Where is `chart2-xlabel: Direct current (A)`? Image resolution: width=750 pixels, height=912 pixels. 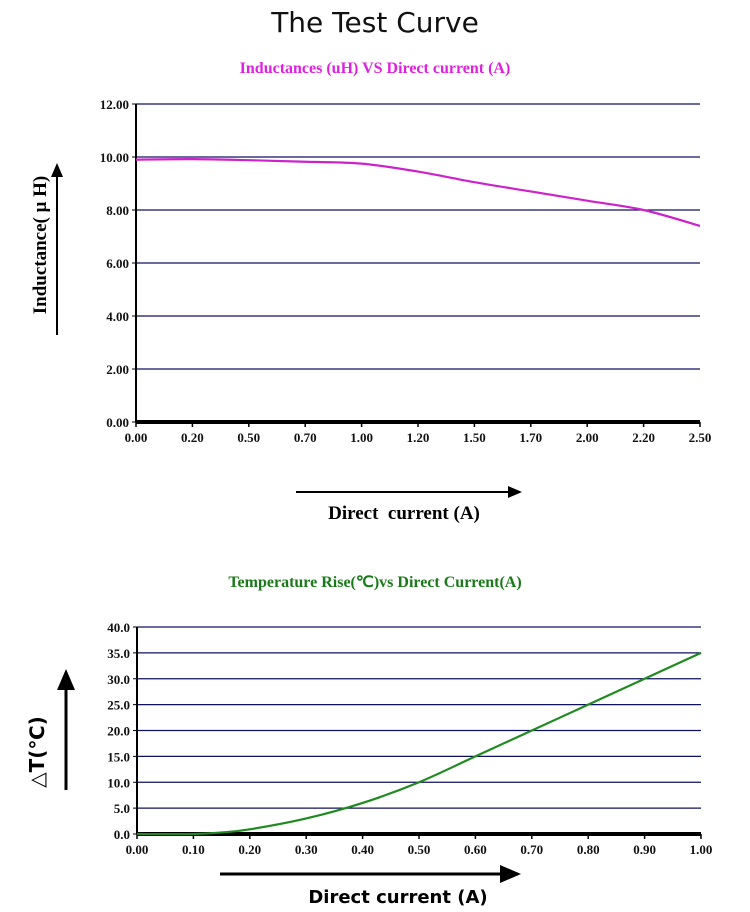
chart2-xlabel: Direct current (A) is located at coordinates (397, 897).